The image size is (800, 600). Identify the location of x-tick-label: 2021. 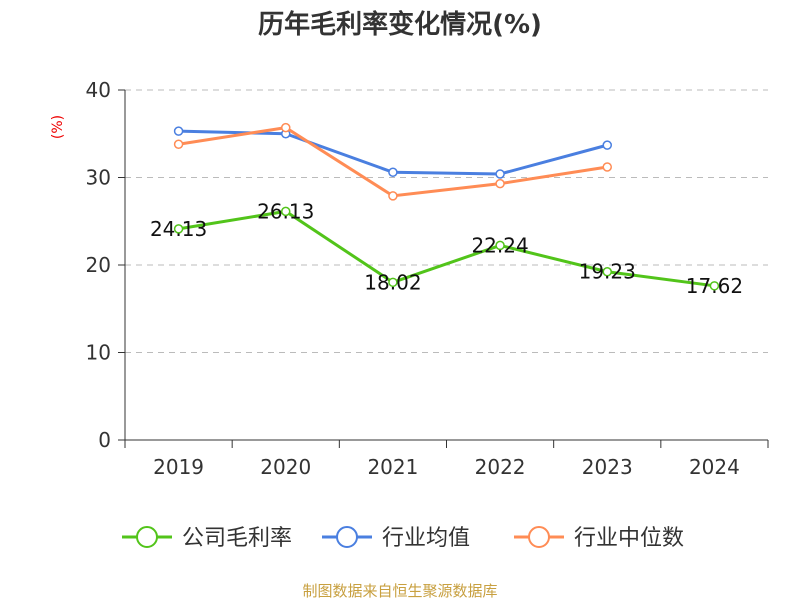
(392, 467).